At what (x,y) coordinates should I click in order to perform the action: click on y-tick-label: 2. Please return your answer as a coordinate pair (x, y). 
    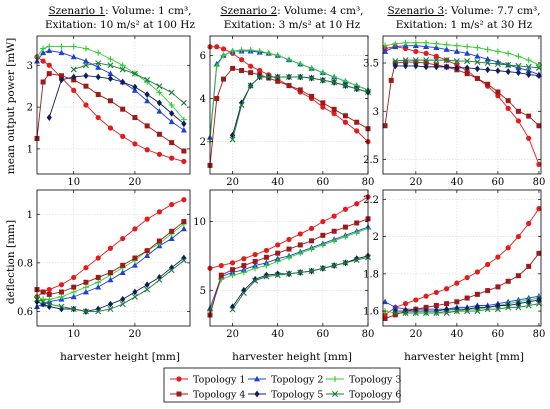
    Looking at the image, I should click on (203, 142).